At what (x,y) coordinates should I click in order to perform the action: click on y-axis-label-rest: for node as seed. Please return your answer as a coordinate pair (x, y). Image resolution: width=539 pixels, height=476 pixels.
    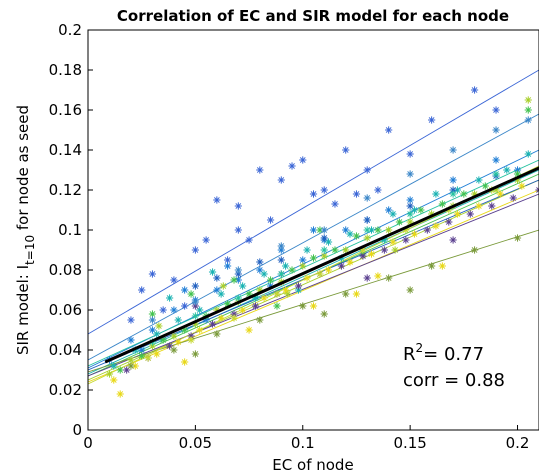
    Looking at the image, I should click on (23, 170).